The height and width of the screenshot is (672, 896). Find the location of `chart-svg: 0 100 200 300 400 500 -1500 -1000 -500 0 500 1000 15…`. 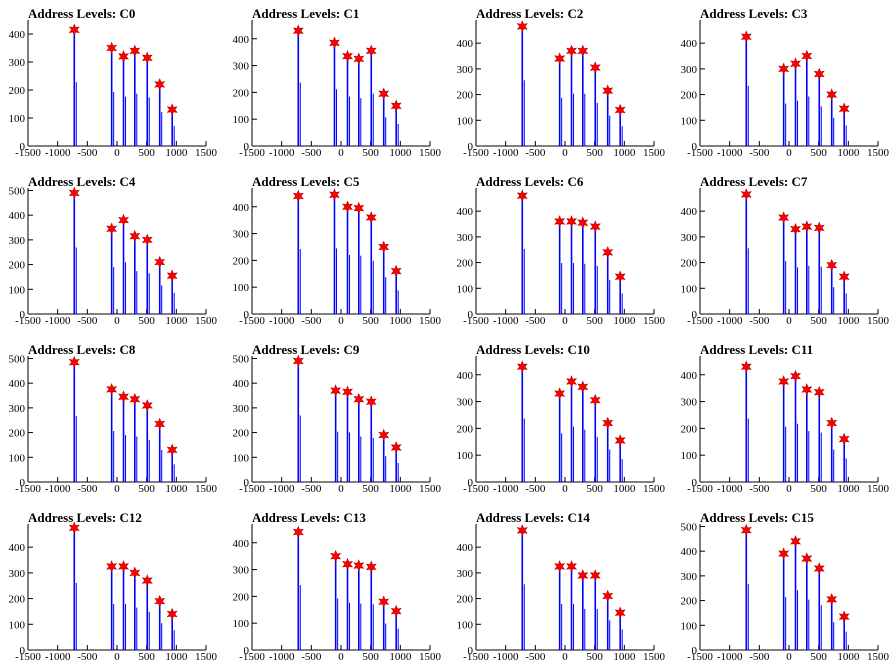

chart-svg: 0 100 200 300 400 500 -1500 -1000 -500 0 500 1000 15… is located at coordinates (113, 424).